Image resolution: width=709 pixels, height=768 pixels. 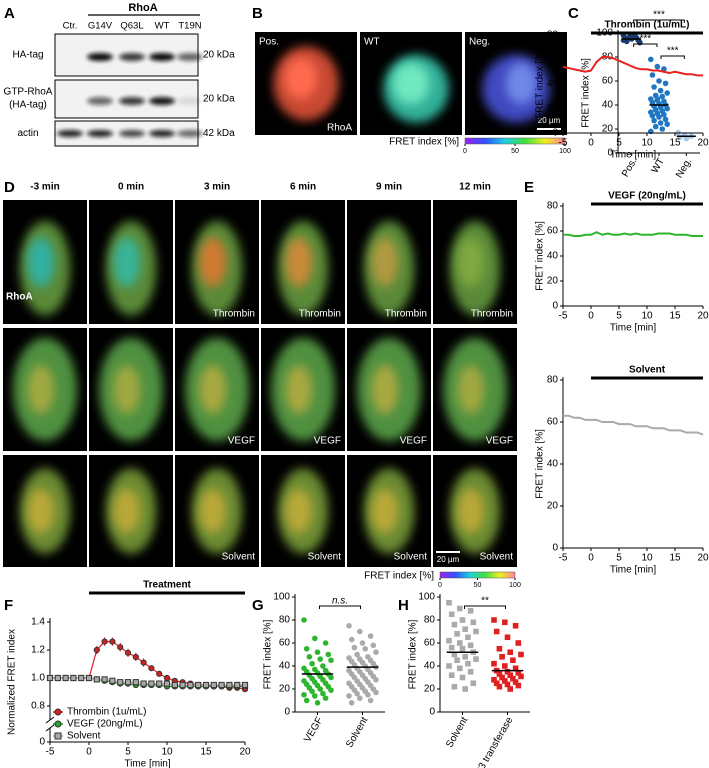 I want to click on x-tick-label: 10, so click(x=167, y=752).